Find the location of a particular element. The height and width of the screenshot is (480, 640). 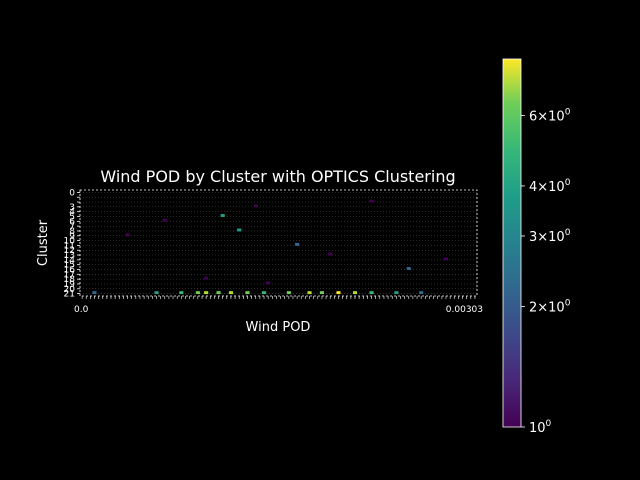

y-tick-label: 5 is located at coordinates (72, 218).